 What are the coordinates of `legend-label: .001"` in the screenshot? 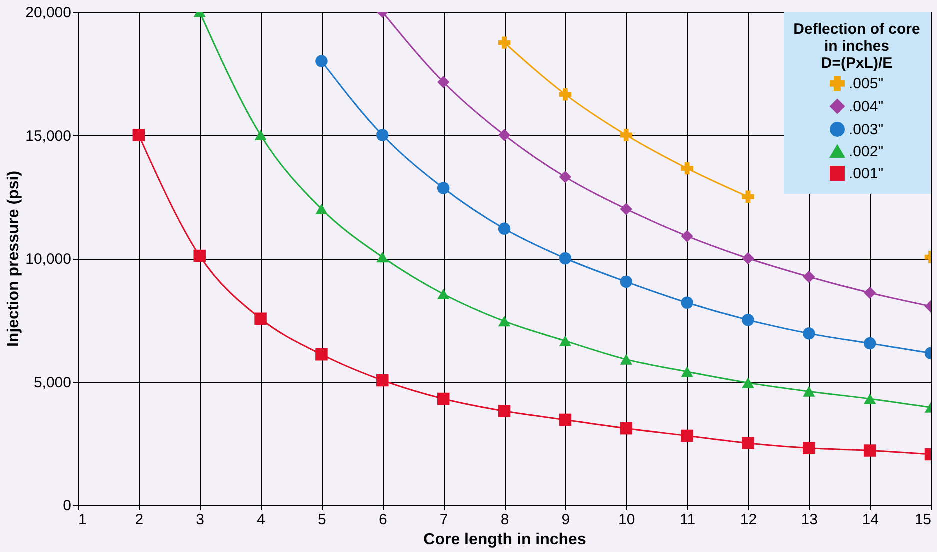 It's located at (866, 174).